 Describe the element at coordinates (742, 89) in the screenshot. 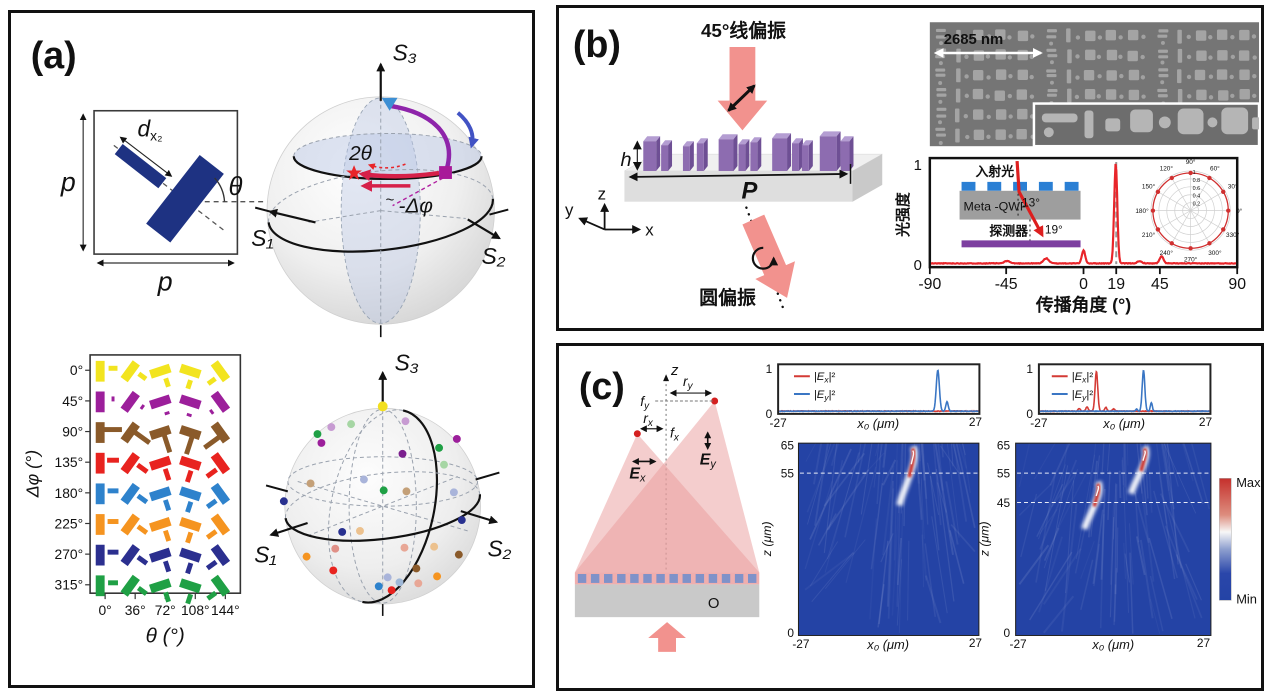

I see `incident-light-arrow` at that location.